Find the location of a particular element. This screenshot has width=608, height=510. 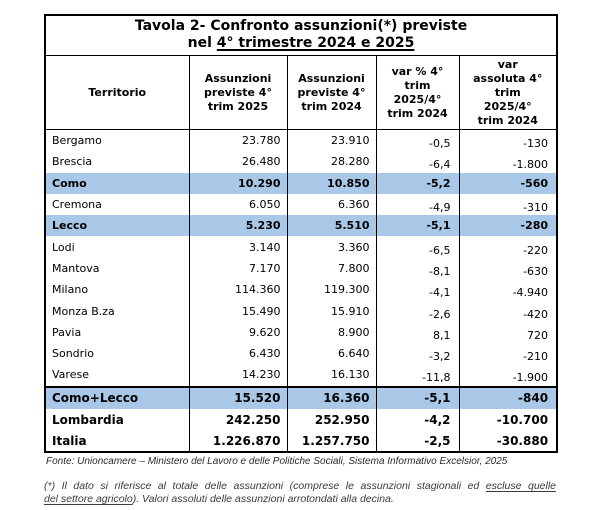

table-row: Milano 114.360 119.300 -4,1 -4.940 is located at coordinates (301, 291).